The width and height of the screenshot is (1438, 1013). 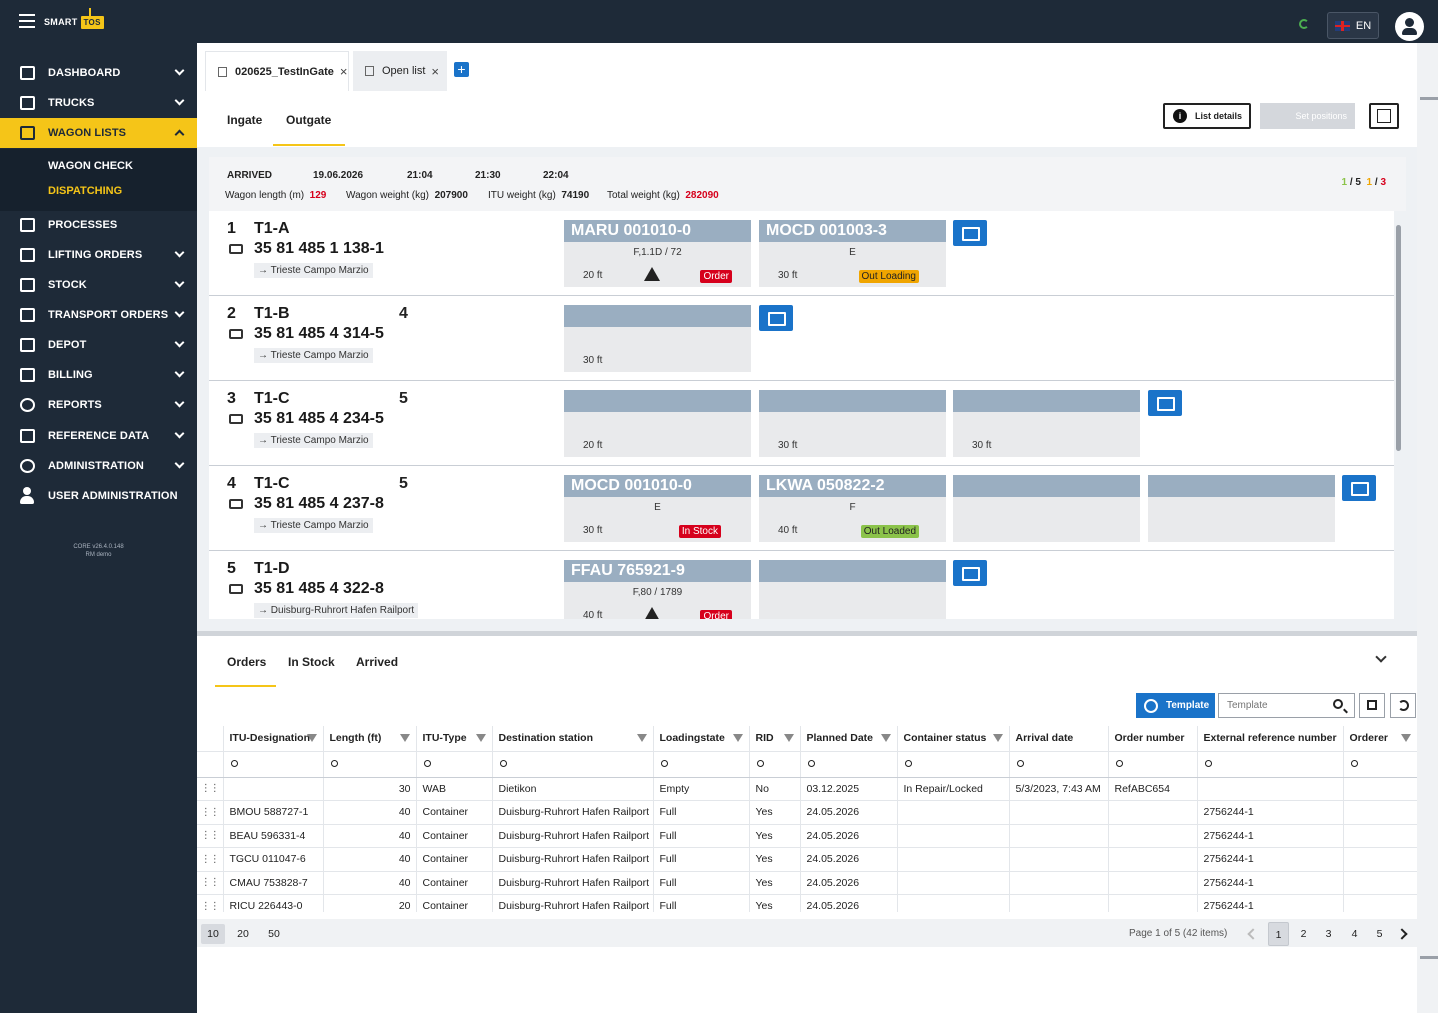 I want to click on page-3: 3, so click(x=1328, y=934).